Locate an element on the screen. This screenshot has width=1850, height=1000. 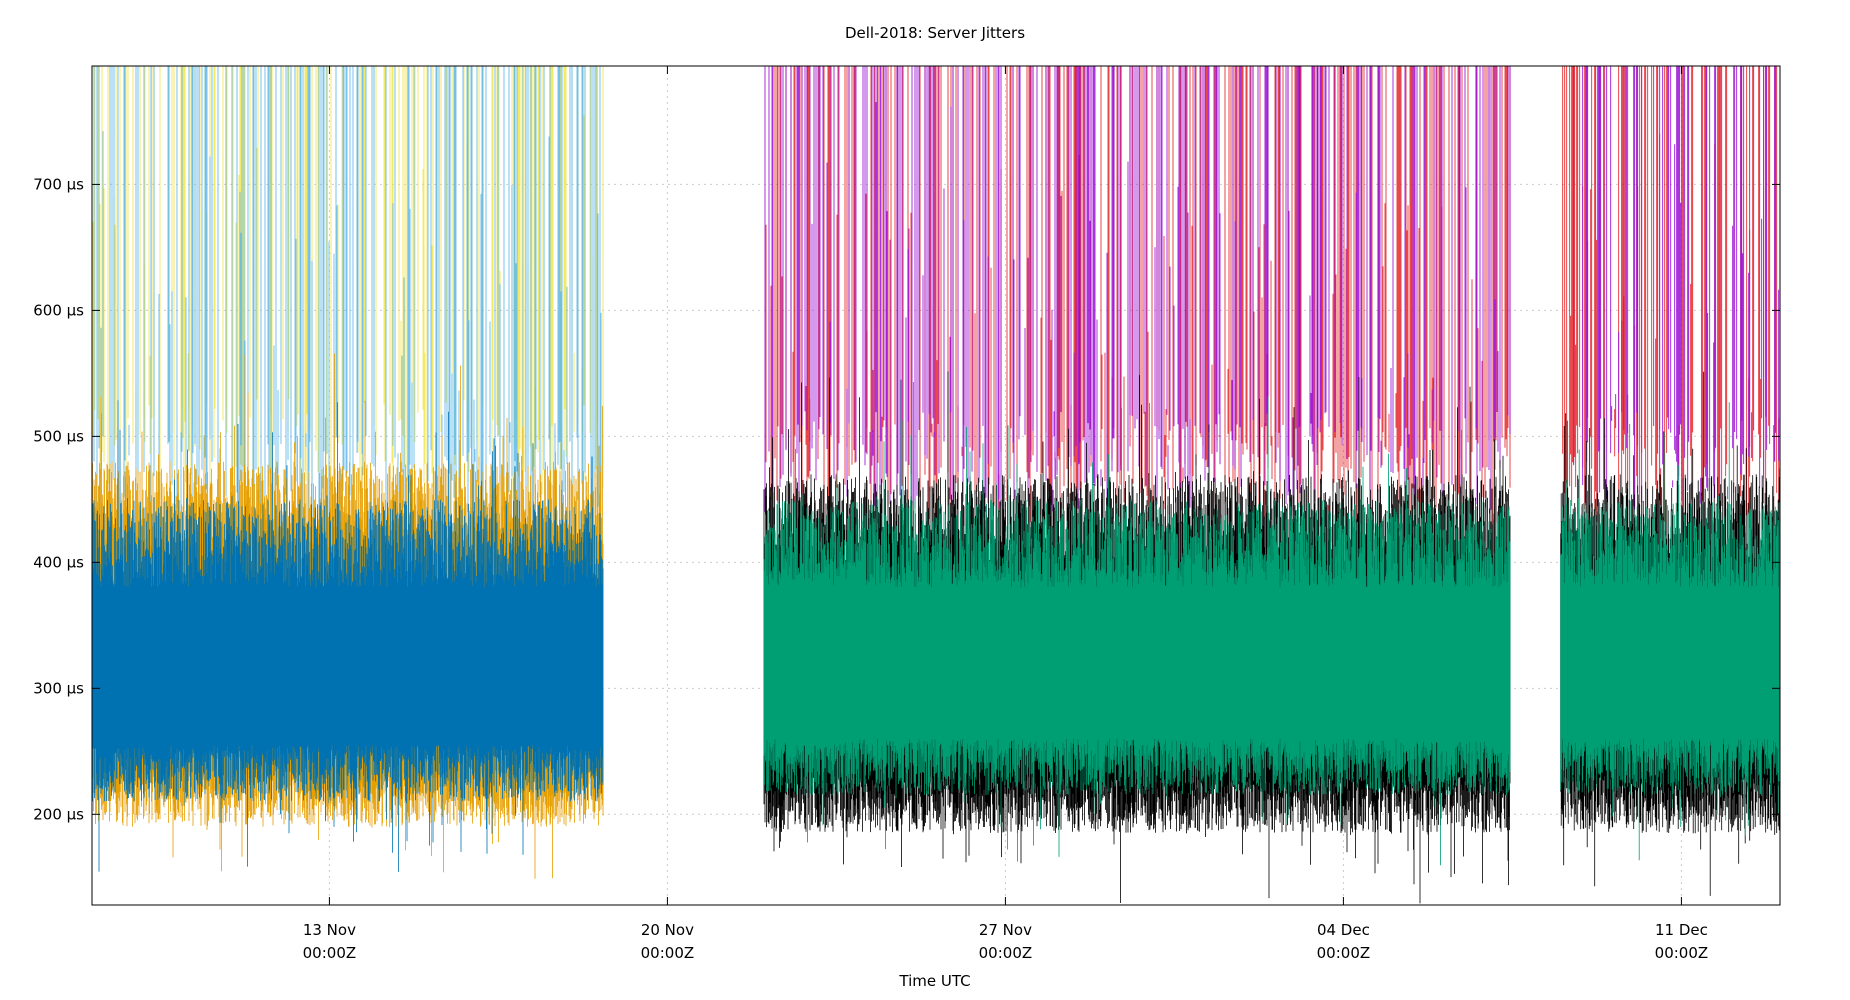
y-tick-label: 300 µs is located at coordinates (58, 688).